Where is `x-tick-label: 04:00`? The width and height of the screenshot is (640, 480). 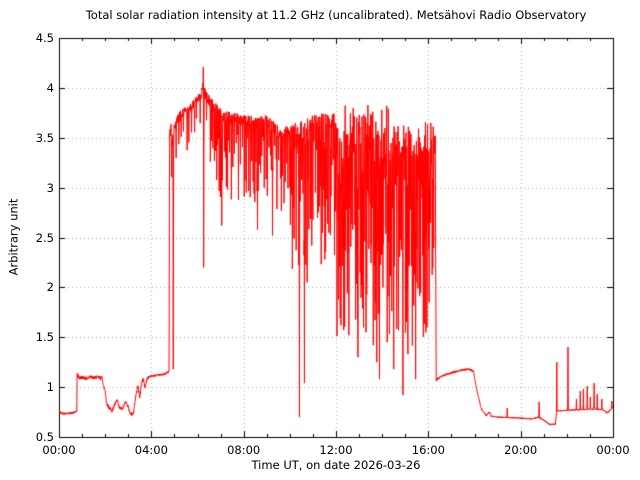 x-tick-label: 04:00 is located at coordinates (151, 450).